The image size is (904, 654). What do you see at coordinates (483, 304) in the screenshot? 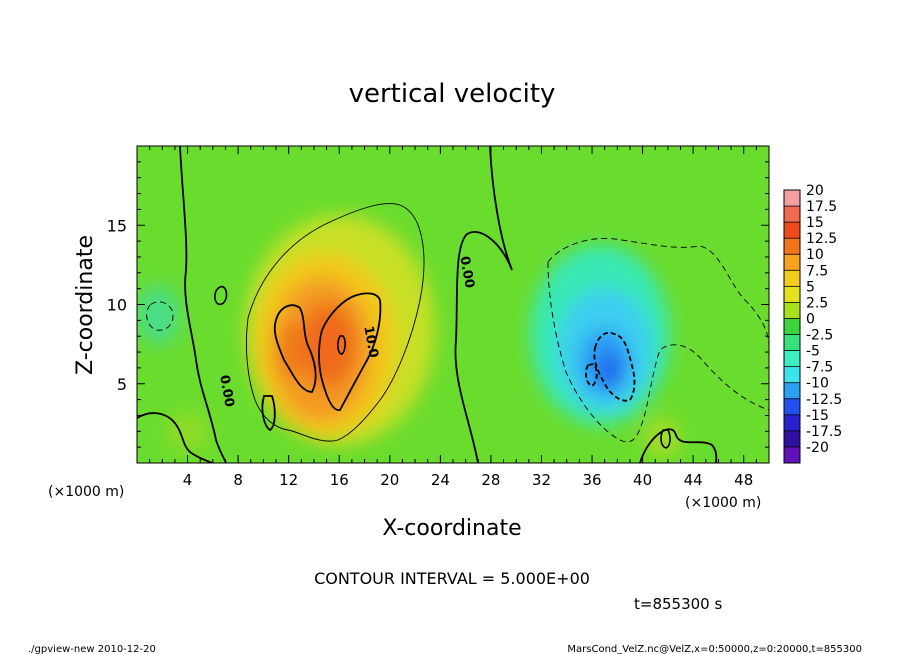
I see `contour-zero-mid` at bounding box center [483, 304].